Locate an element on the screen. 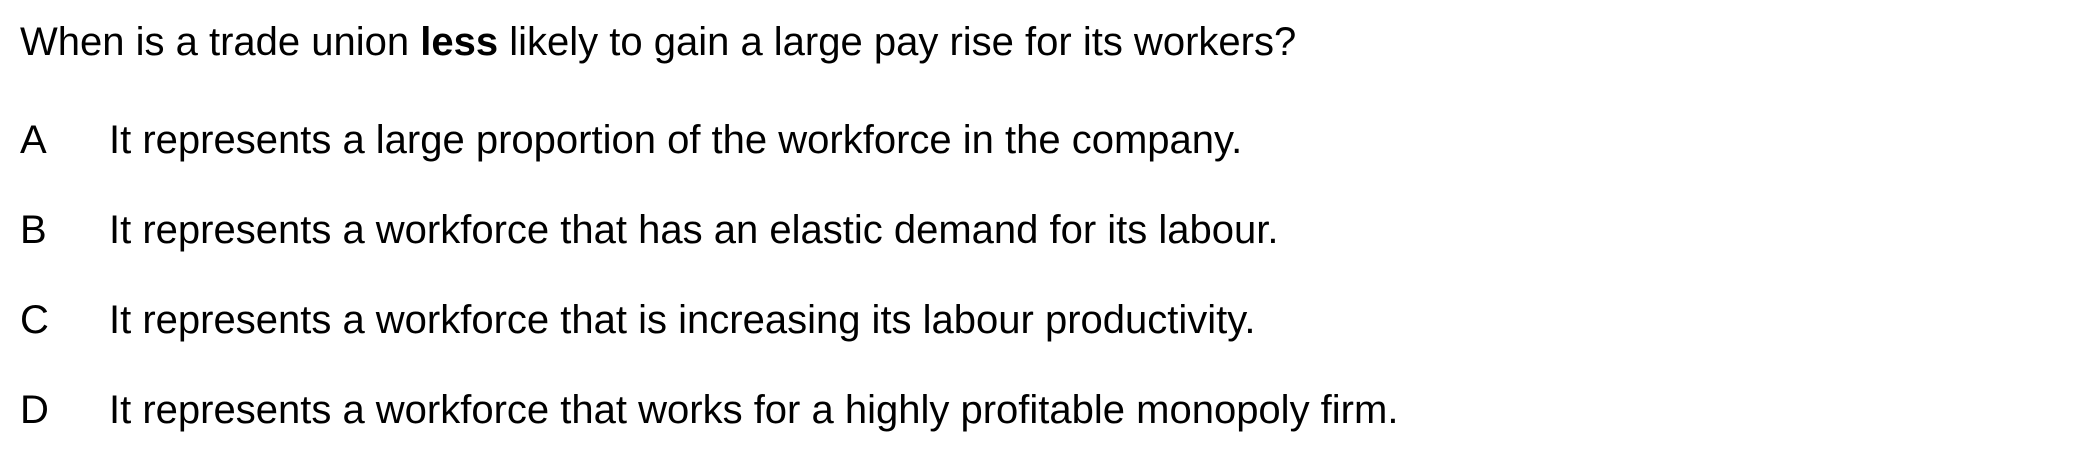 This screenshot has width=2099, height=476. option-letter: A is located at coordinates (33, 140).